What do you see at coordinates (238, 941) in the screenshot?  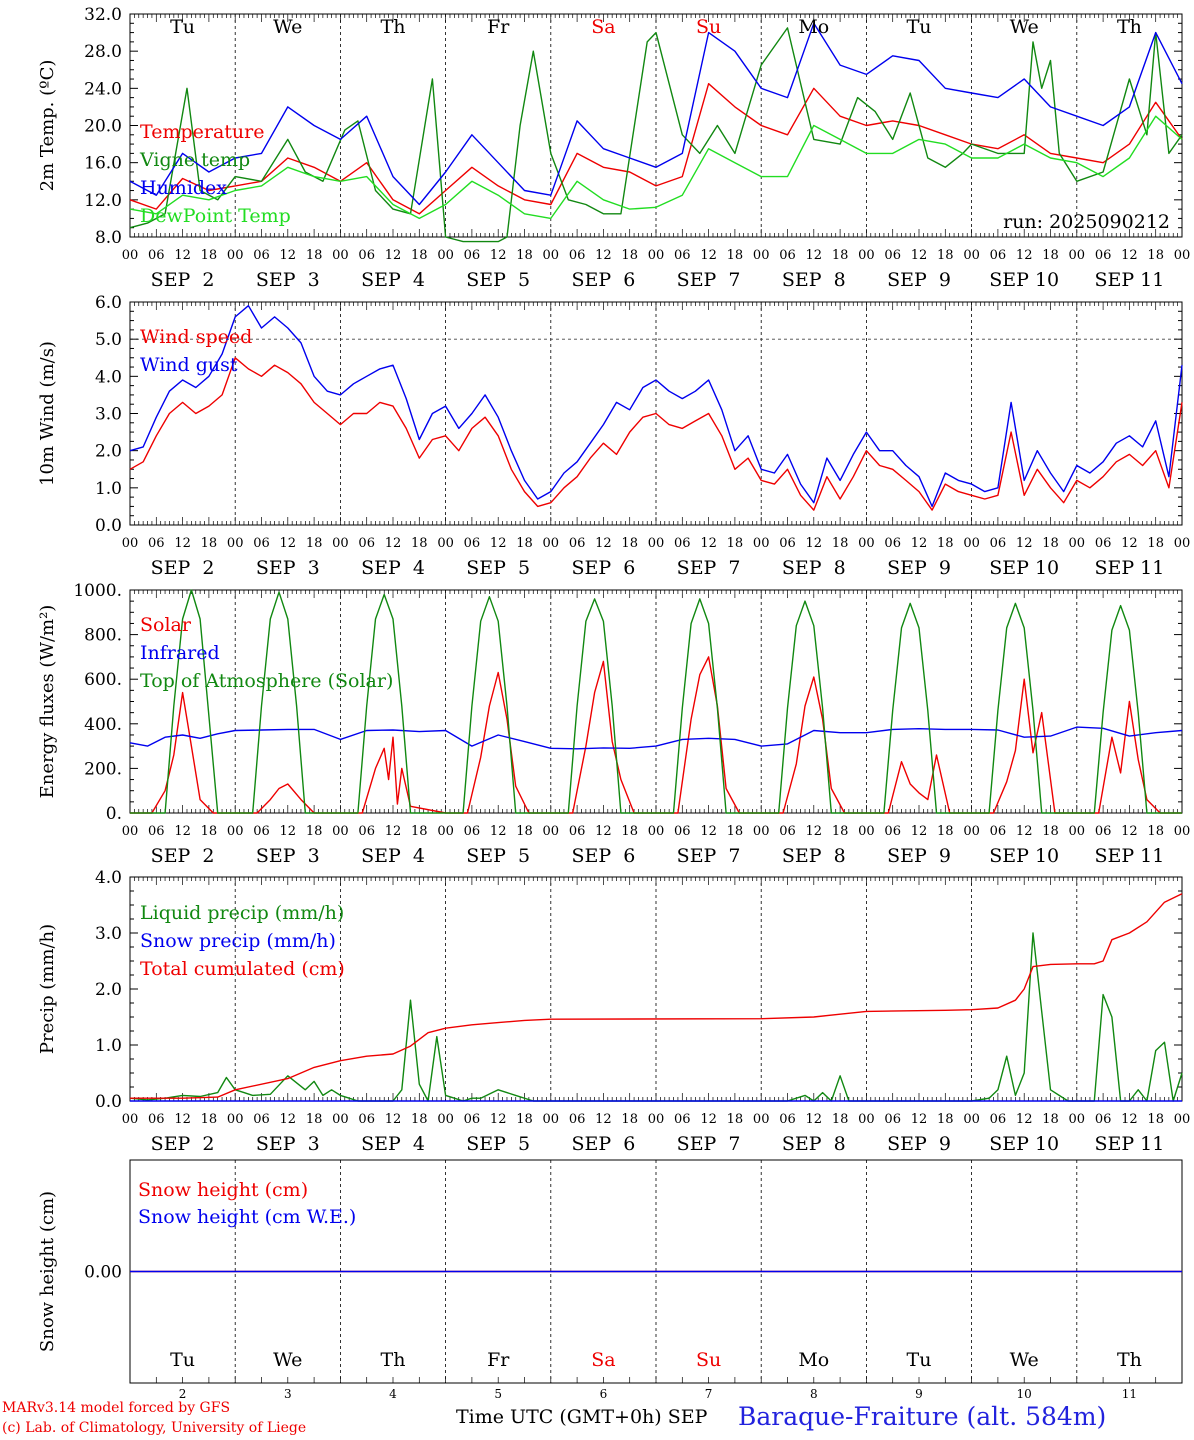 I see `legend-entry: Snow precip (mm/h)` at bounding box center [238, 941].